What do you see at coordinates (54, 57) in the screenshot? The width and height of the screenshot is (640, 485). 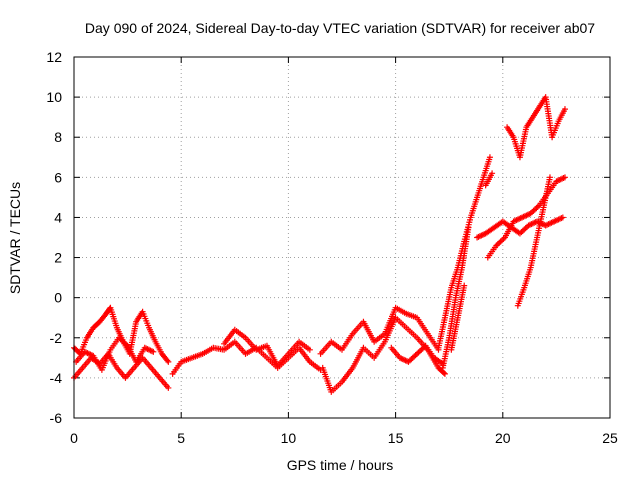 I see `y-tick-label: 12` at bounding box center [54, 57].